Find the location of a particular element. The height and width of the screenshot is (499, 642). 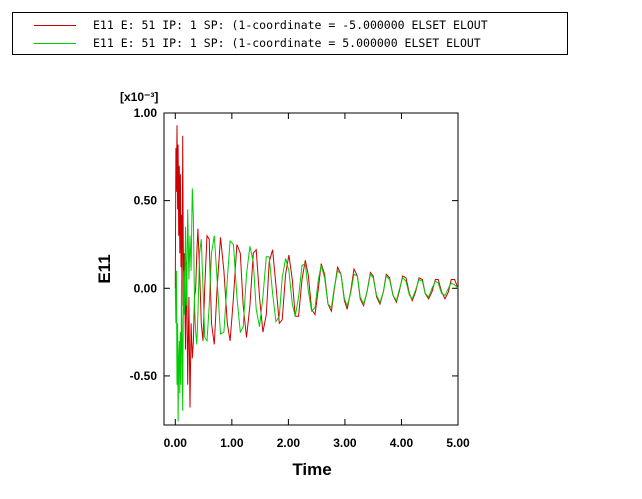

y-tick-label: 1.00 is located at coordinates (146, 113).